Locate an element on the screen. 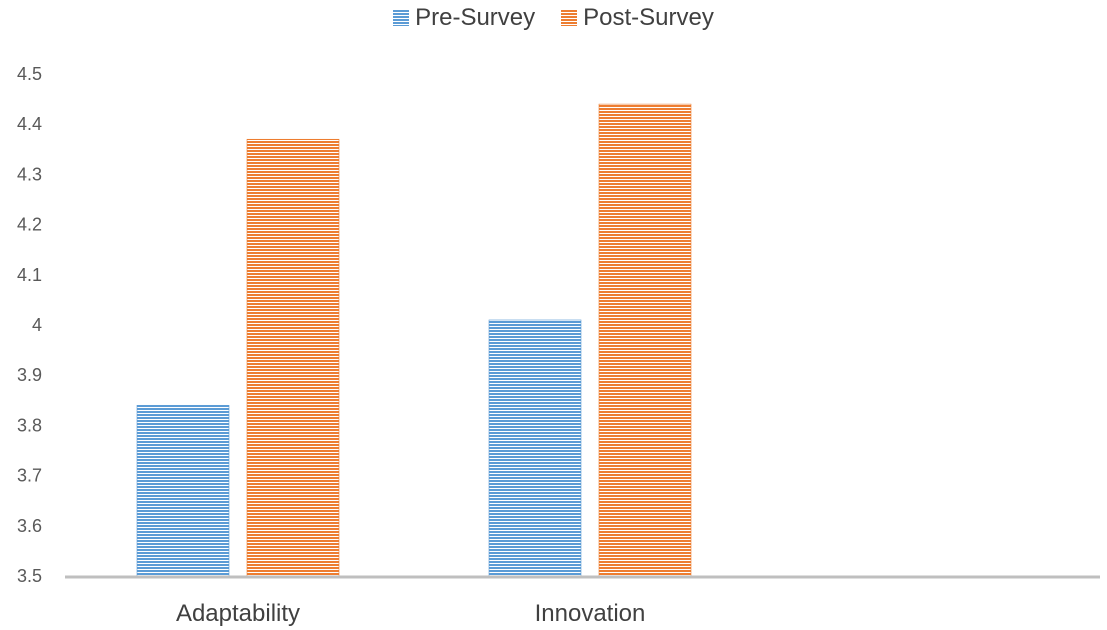  y-tick-label: 4.2 is located at coordinates (29, 225).